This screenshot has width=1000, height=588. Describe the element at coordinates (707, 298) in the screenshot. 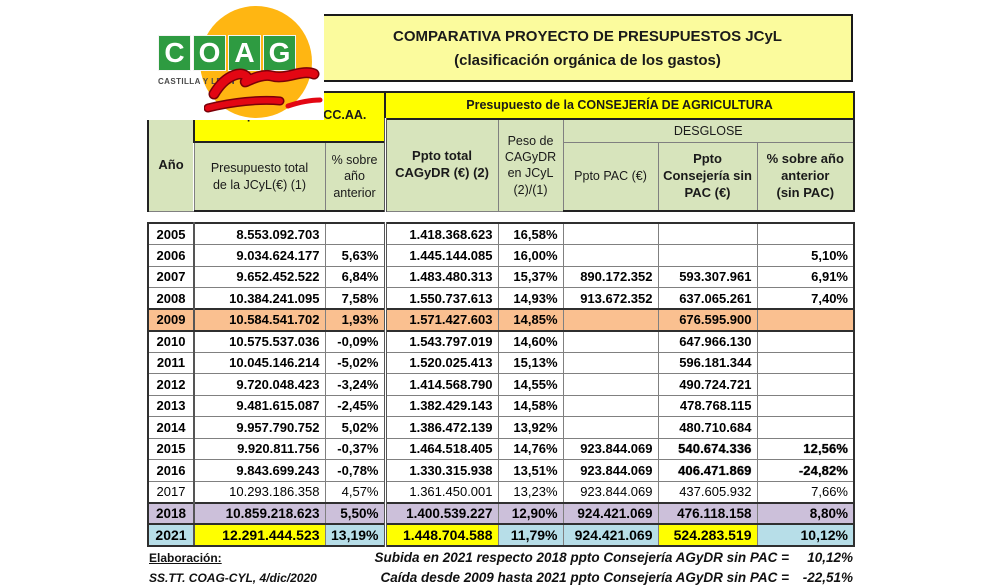

I see `cell-2008-sinpac: 637.065.261` at that location.